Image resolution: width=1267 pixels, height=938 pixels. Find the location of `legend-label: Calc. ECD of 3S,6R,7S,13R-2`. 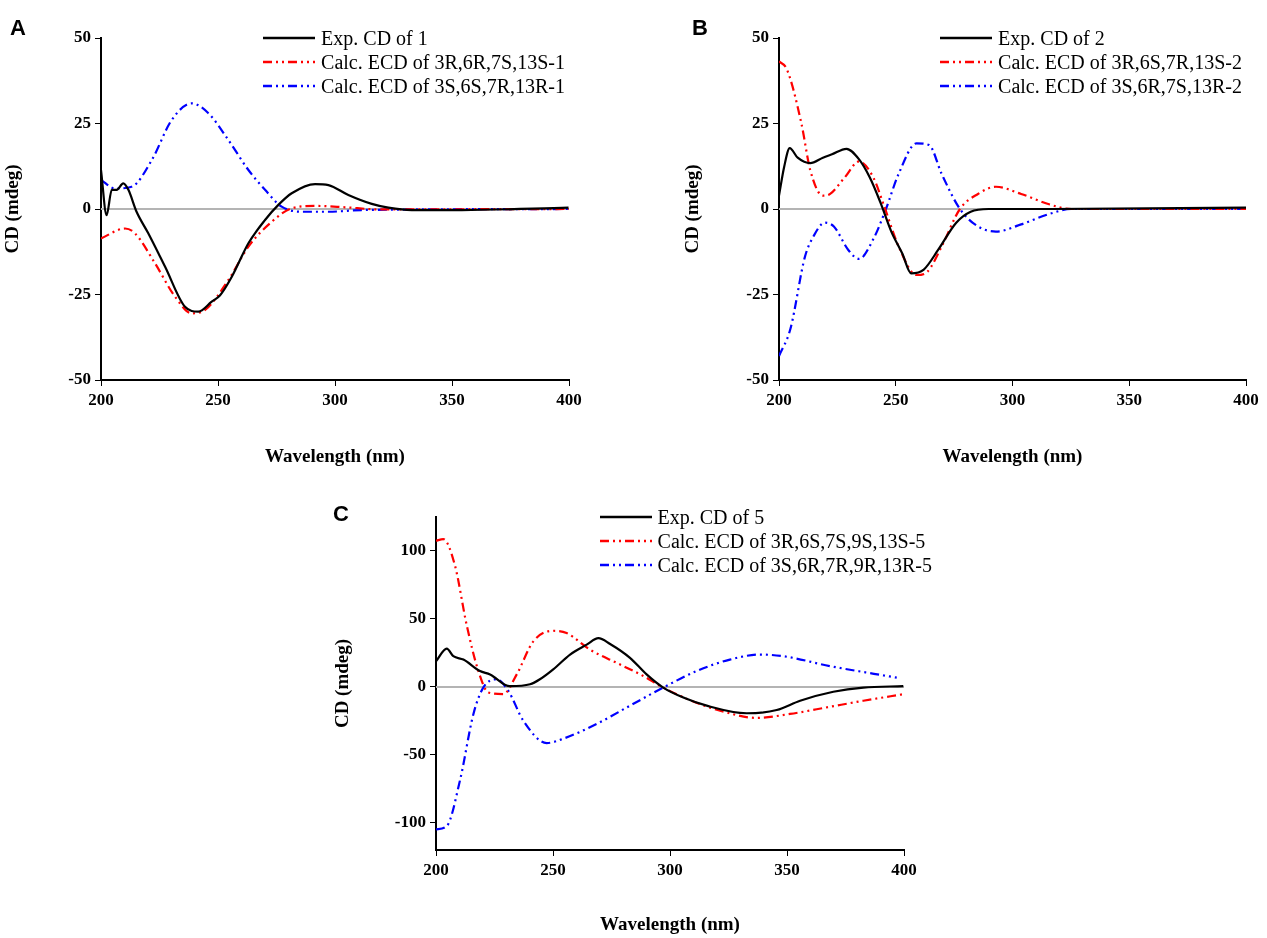

legend-label: Calc. ECD of 3S,6R,7S,13R-2 is located at coordinates (1120, 86).